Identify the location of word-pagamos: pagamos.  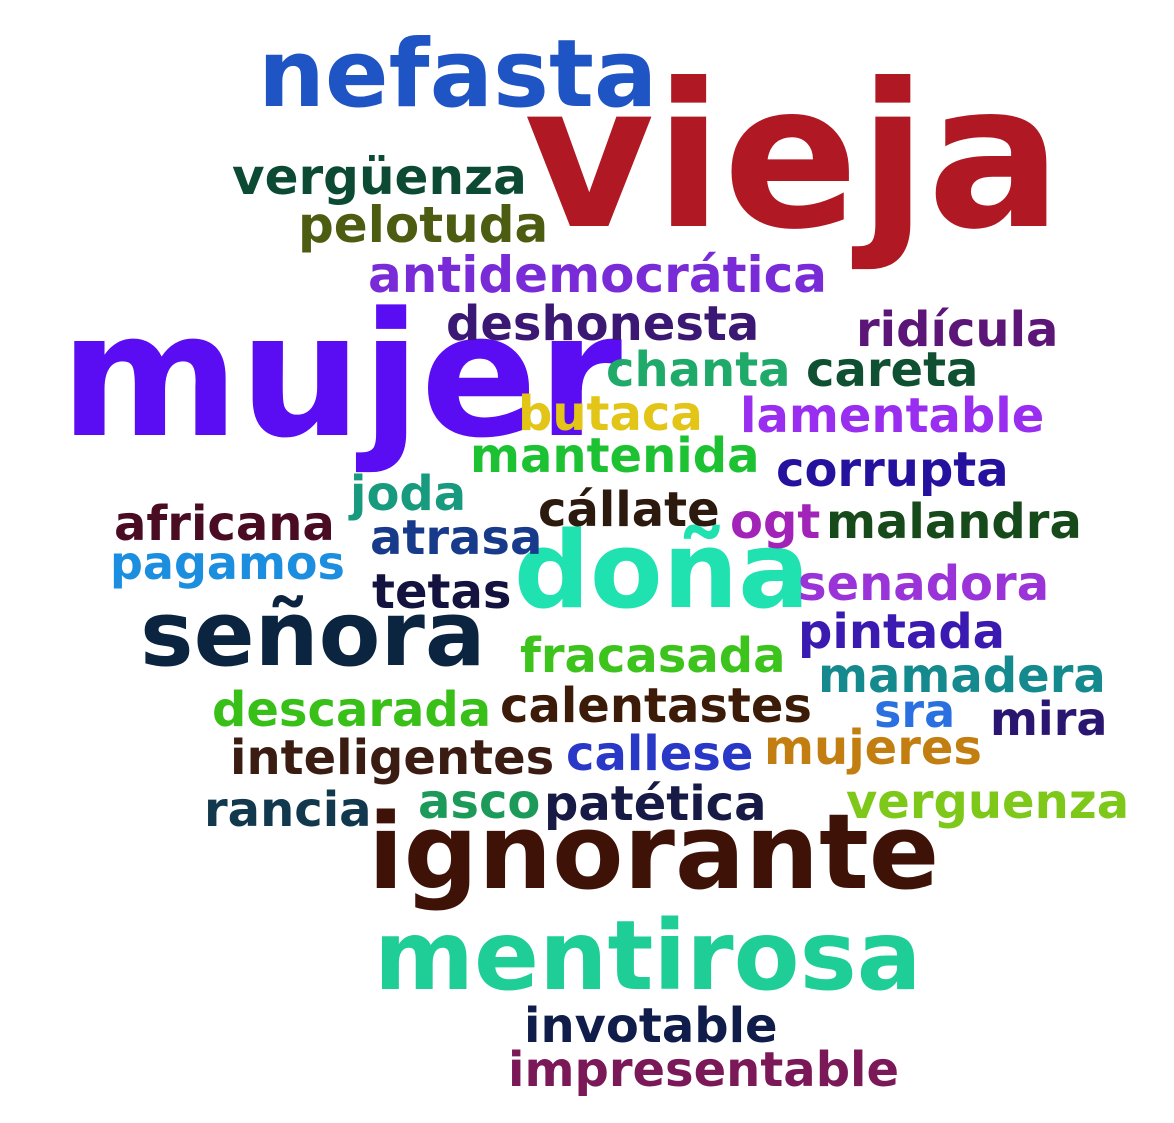
(227, 563).